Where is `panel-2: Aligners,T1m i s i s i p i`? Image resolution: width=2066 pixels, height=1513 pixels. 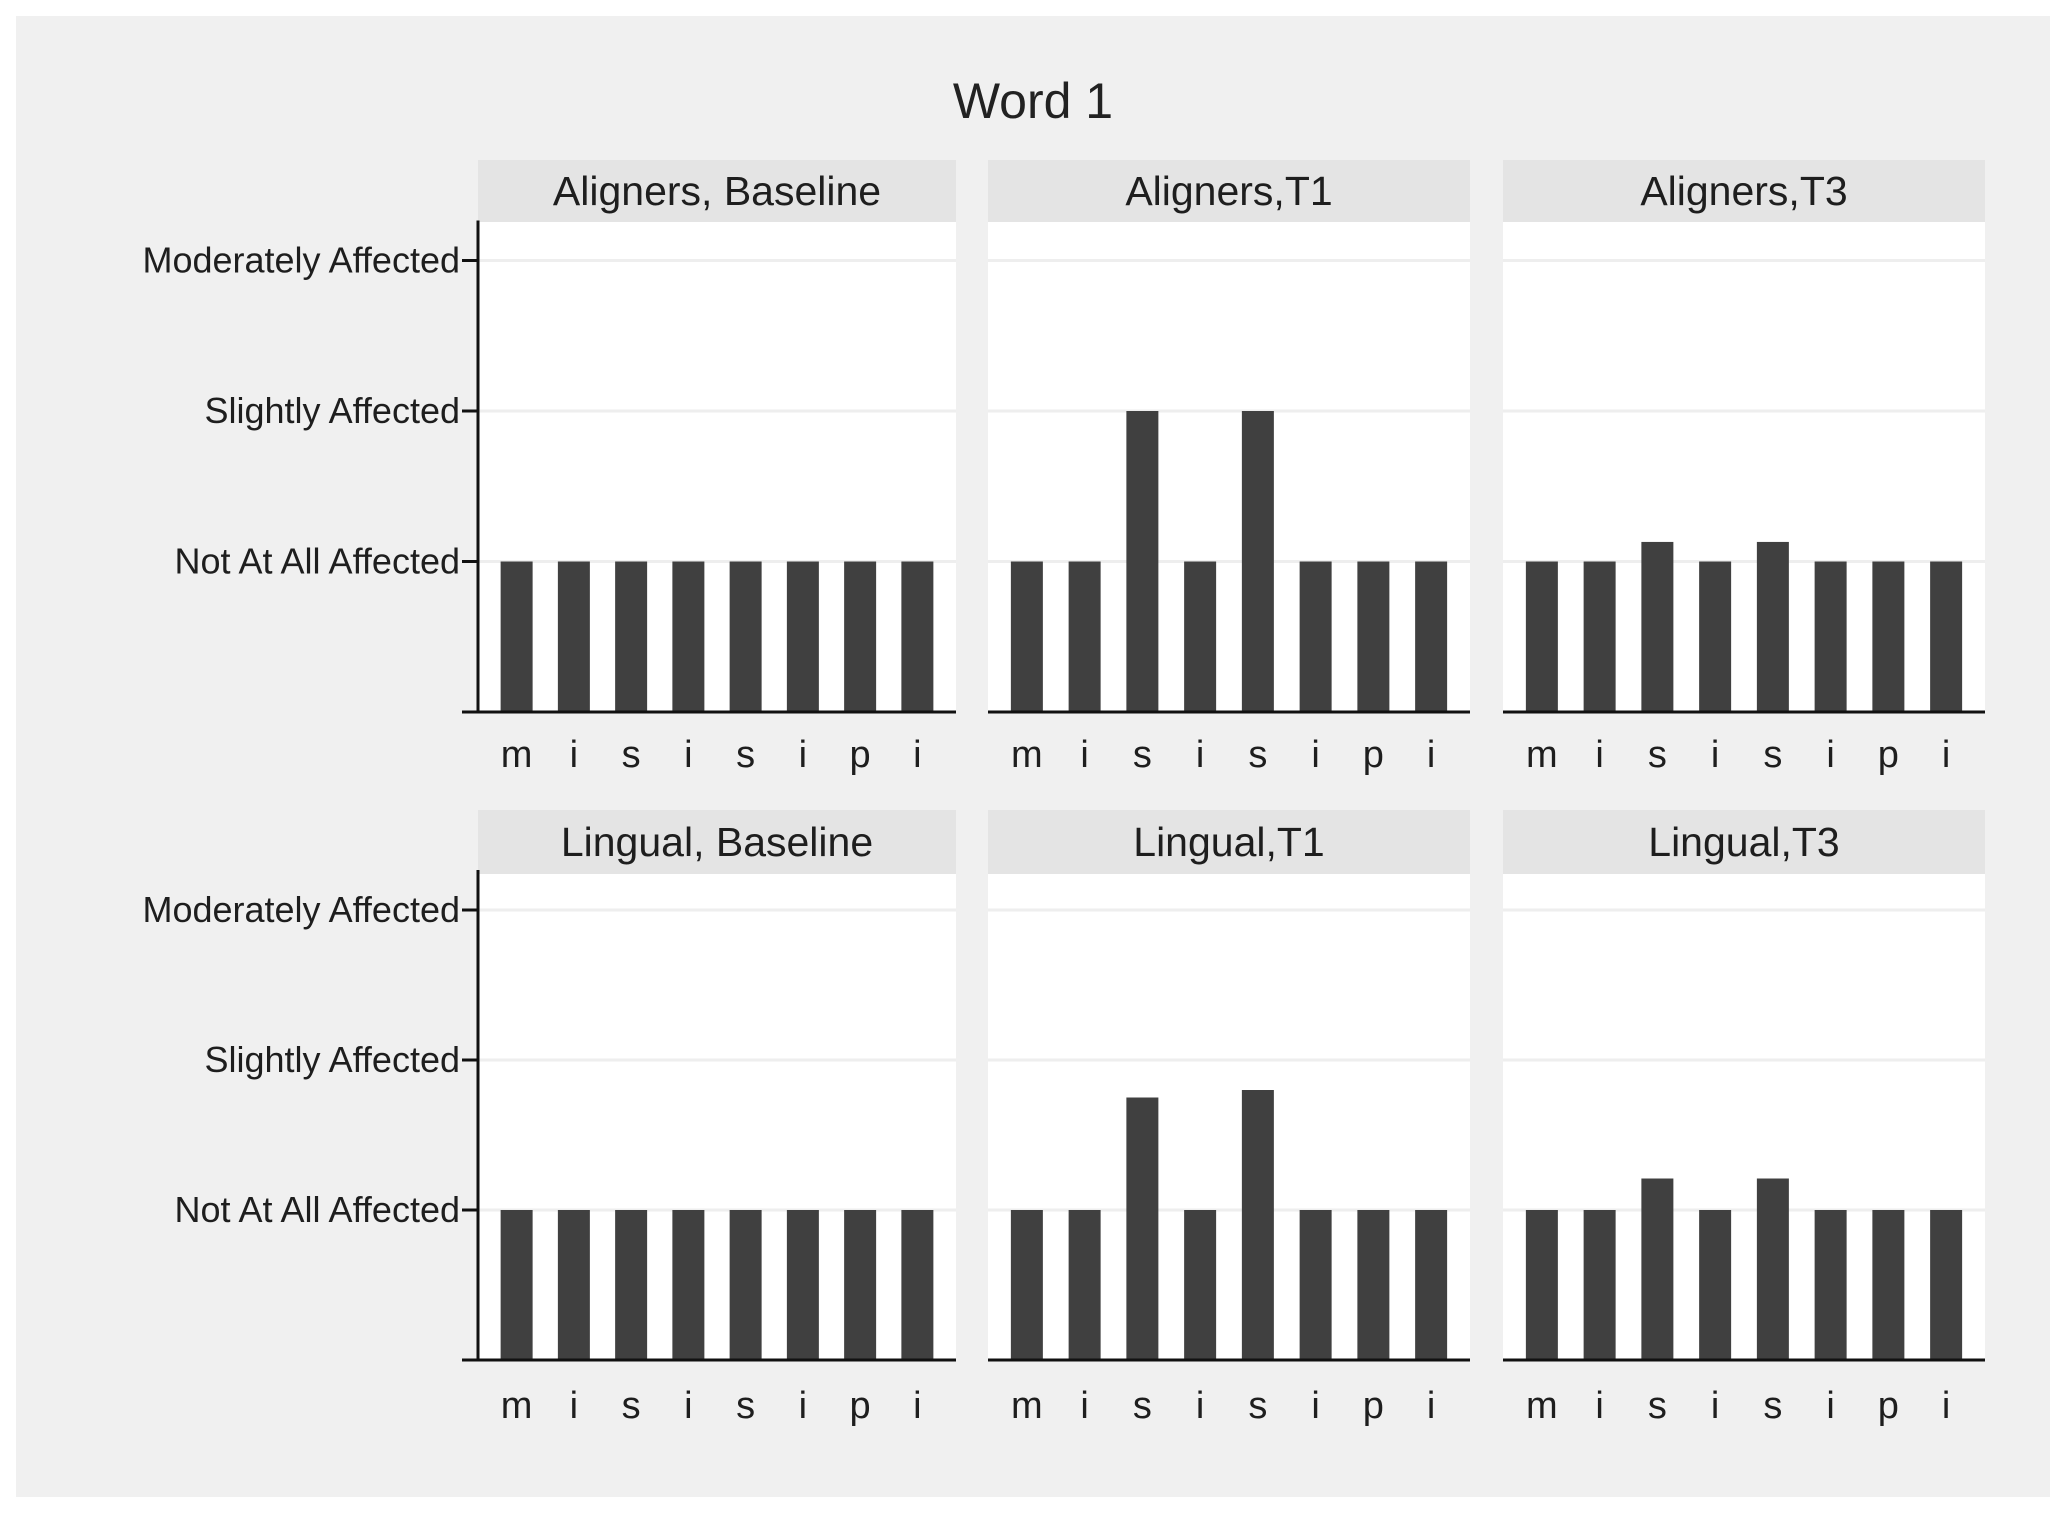
panel-2: Aligners,T1m i s i s i p i is located at coordinates (1229, 468).